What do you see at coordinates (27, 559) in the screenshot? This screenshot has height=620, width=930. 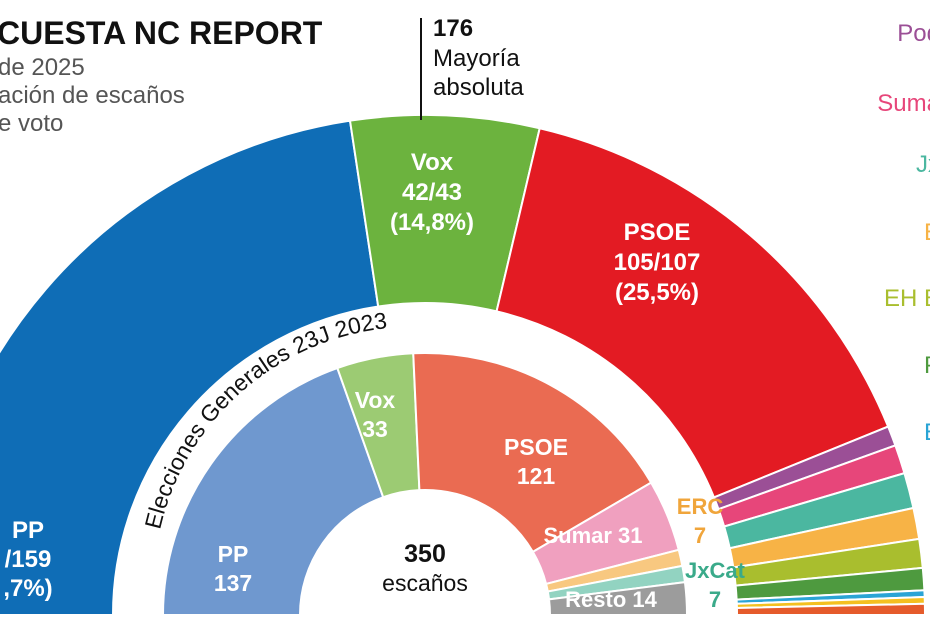 I see `outer-label-pp: PP/159,7%)` at bounding box center [27, 559].